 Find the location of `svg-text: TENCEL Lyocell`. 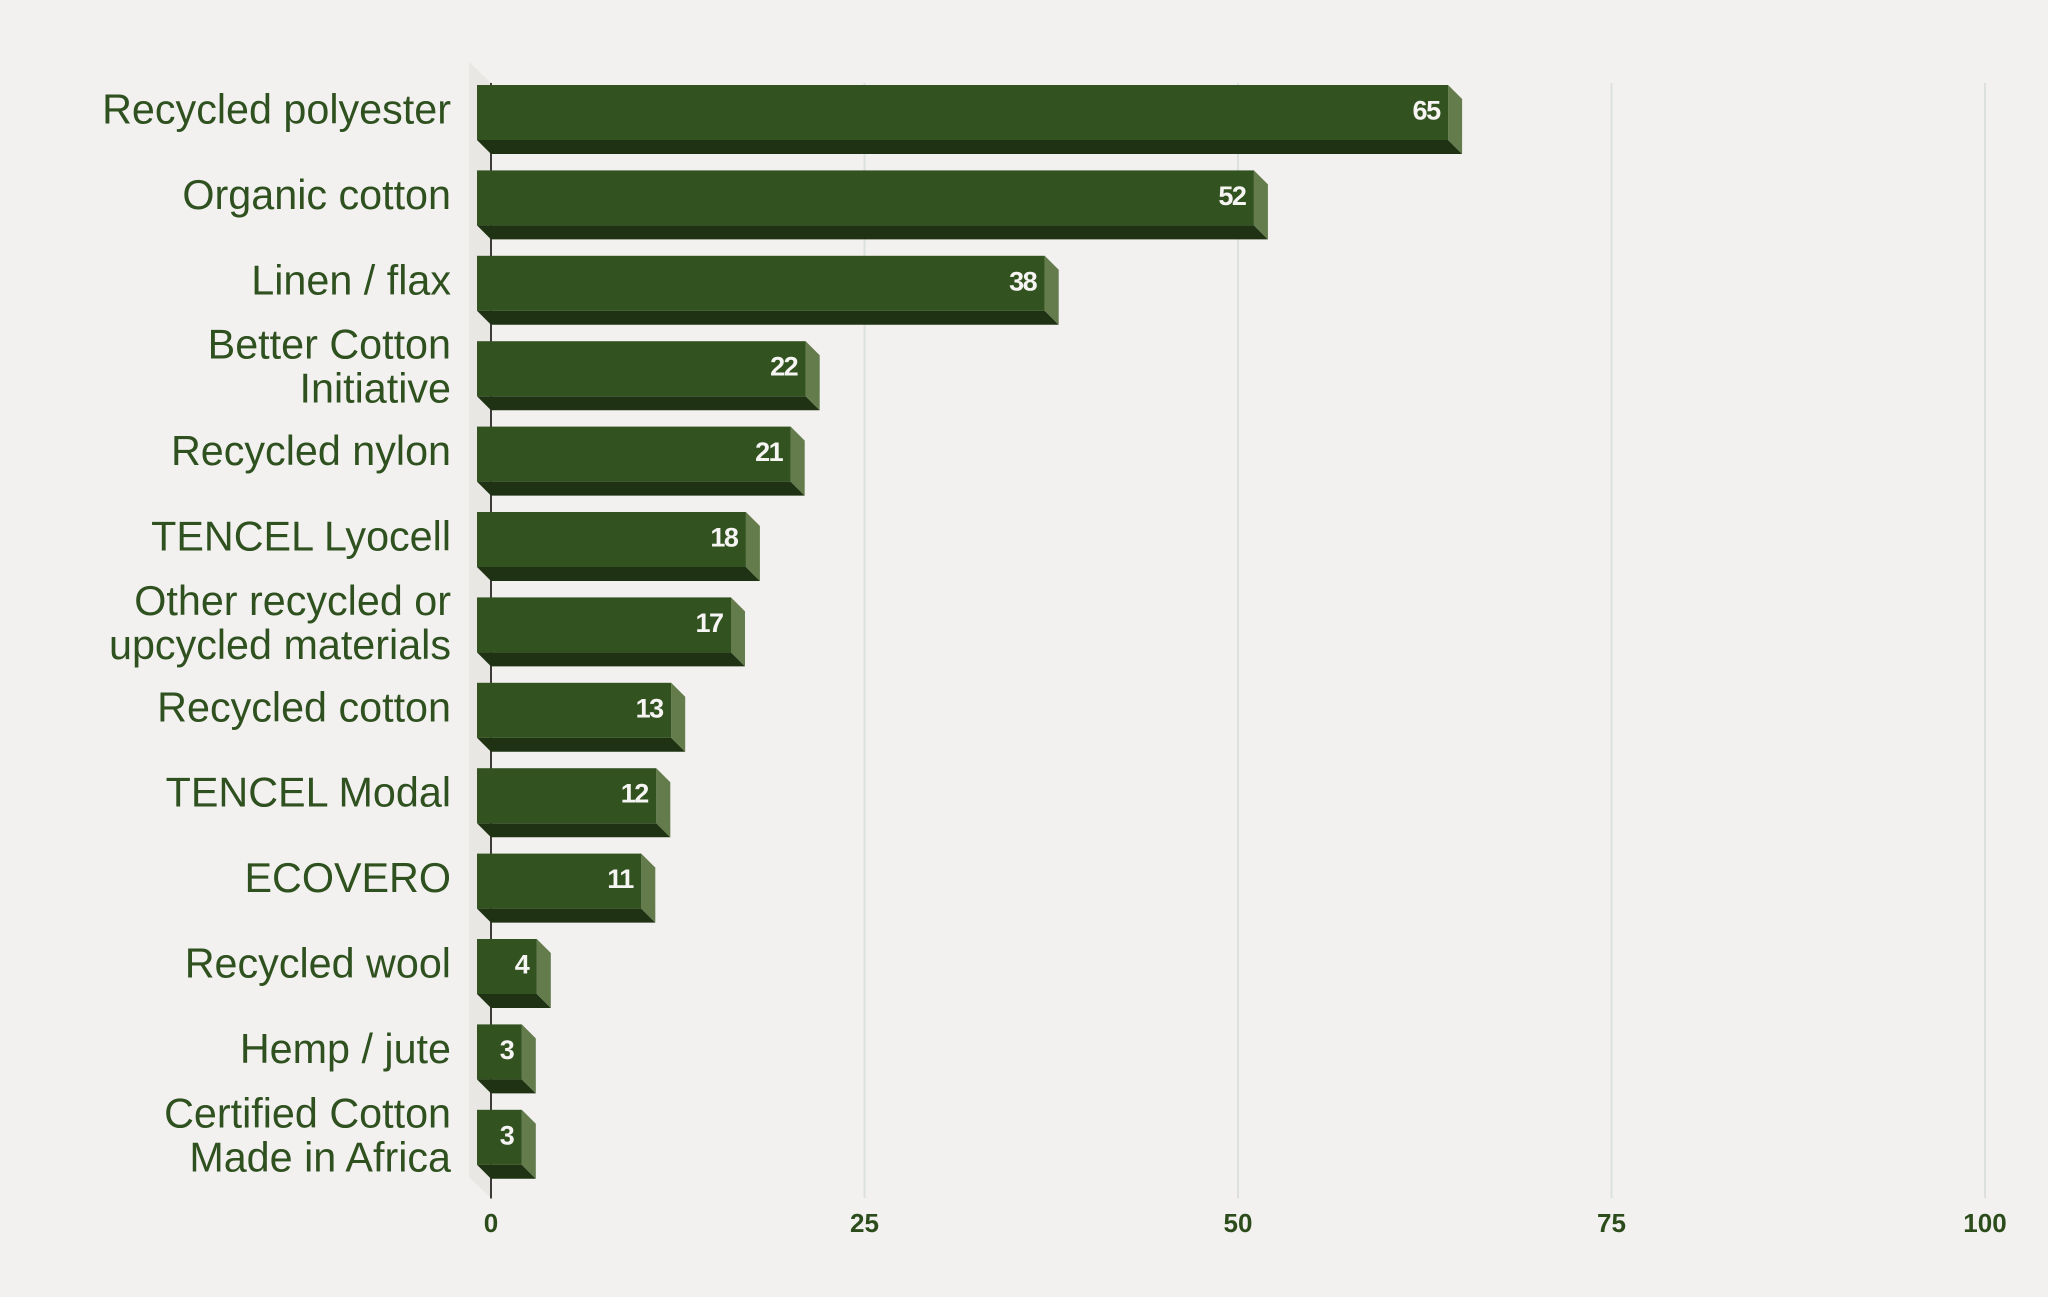

svg-text: TENCEL Lyocell is located at coordinates (301, 537).